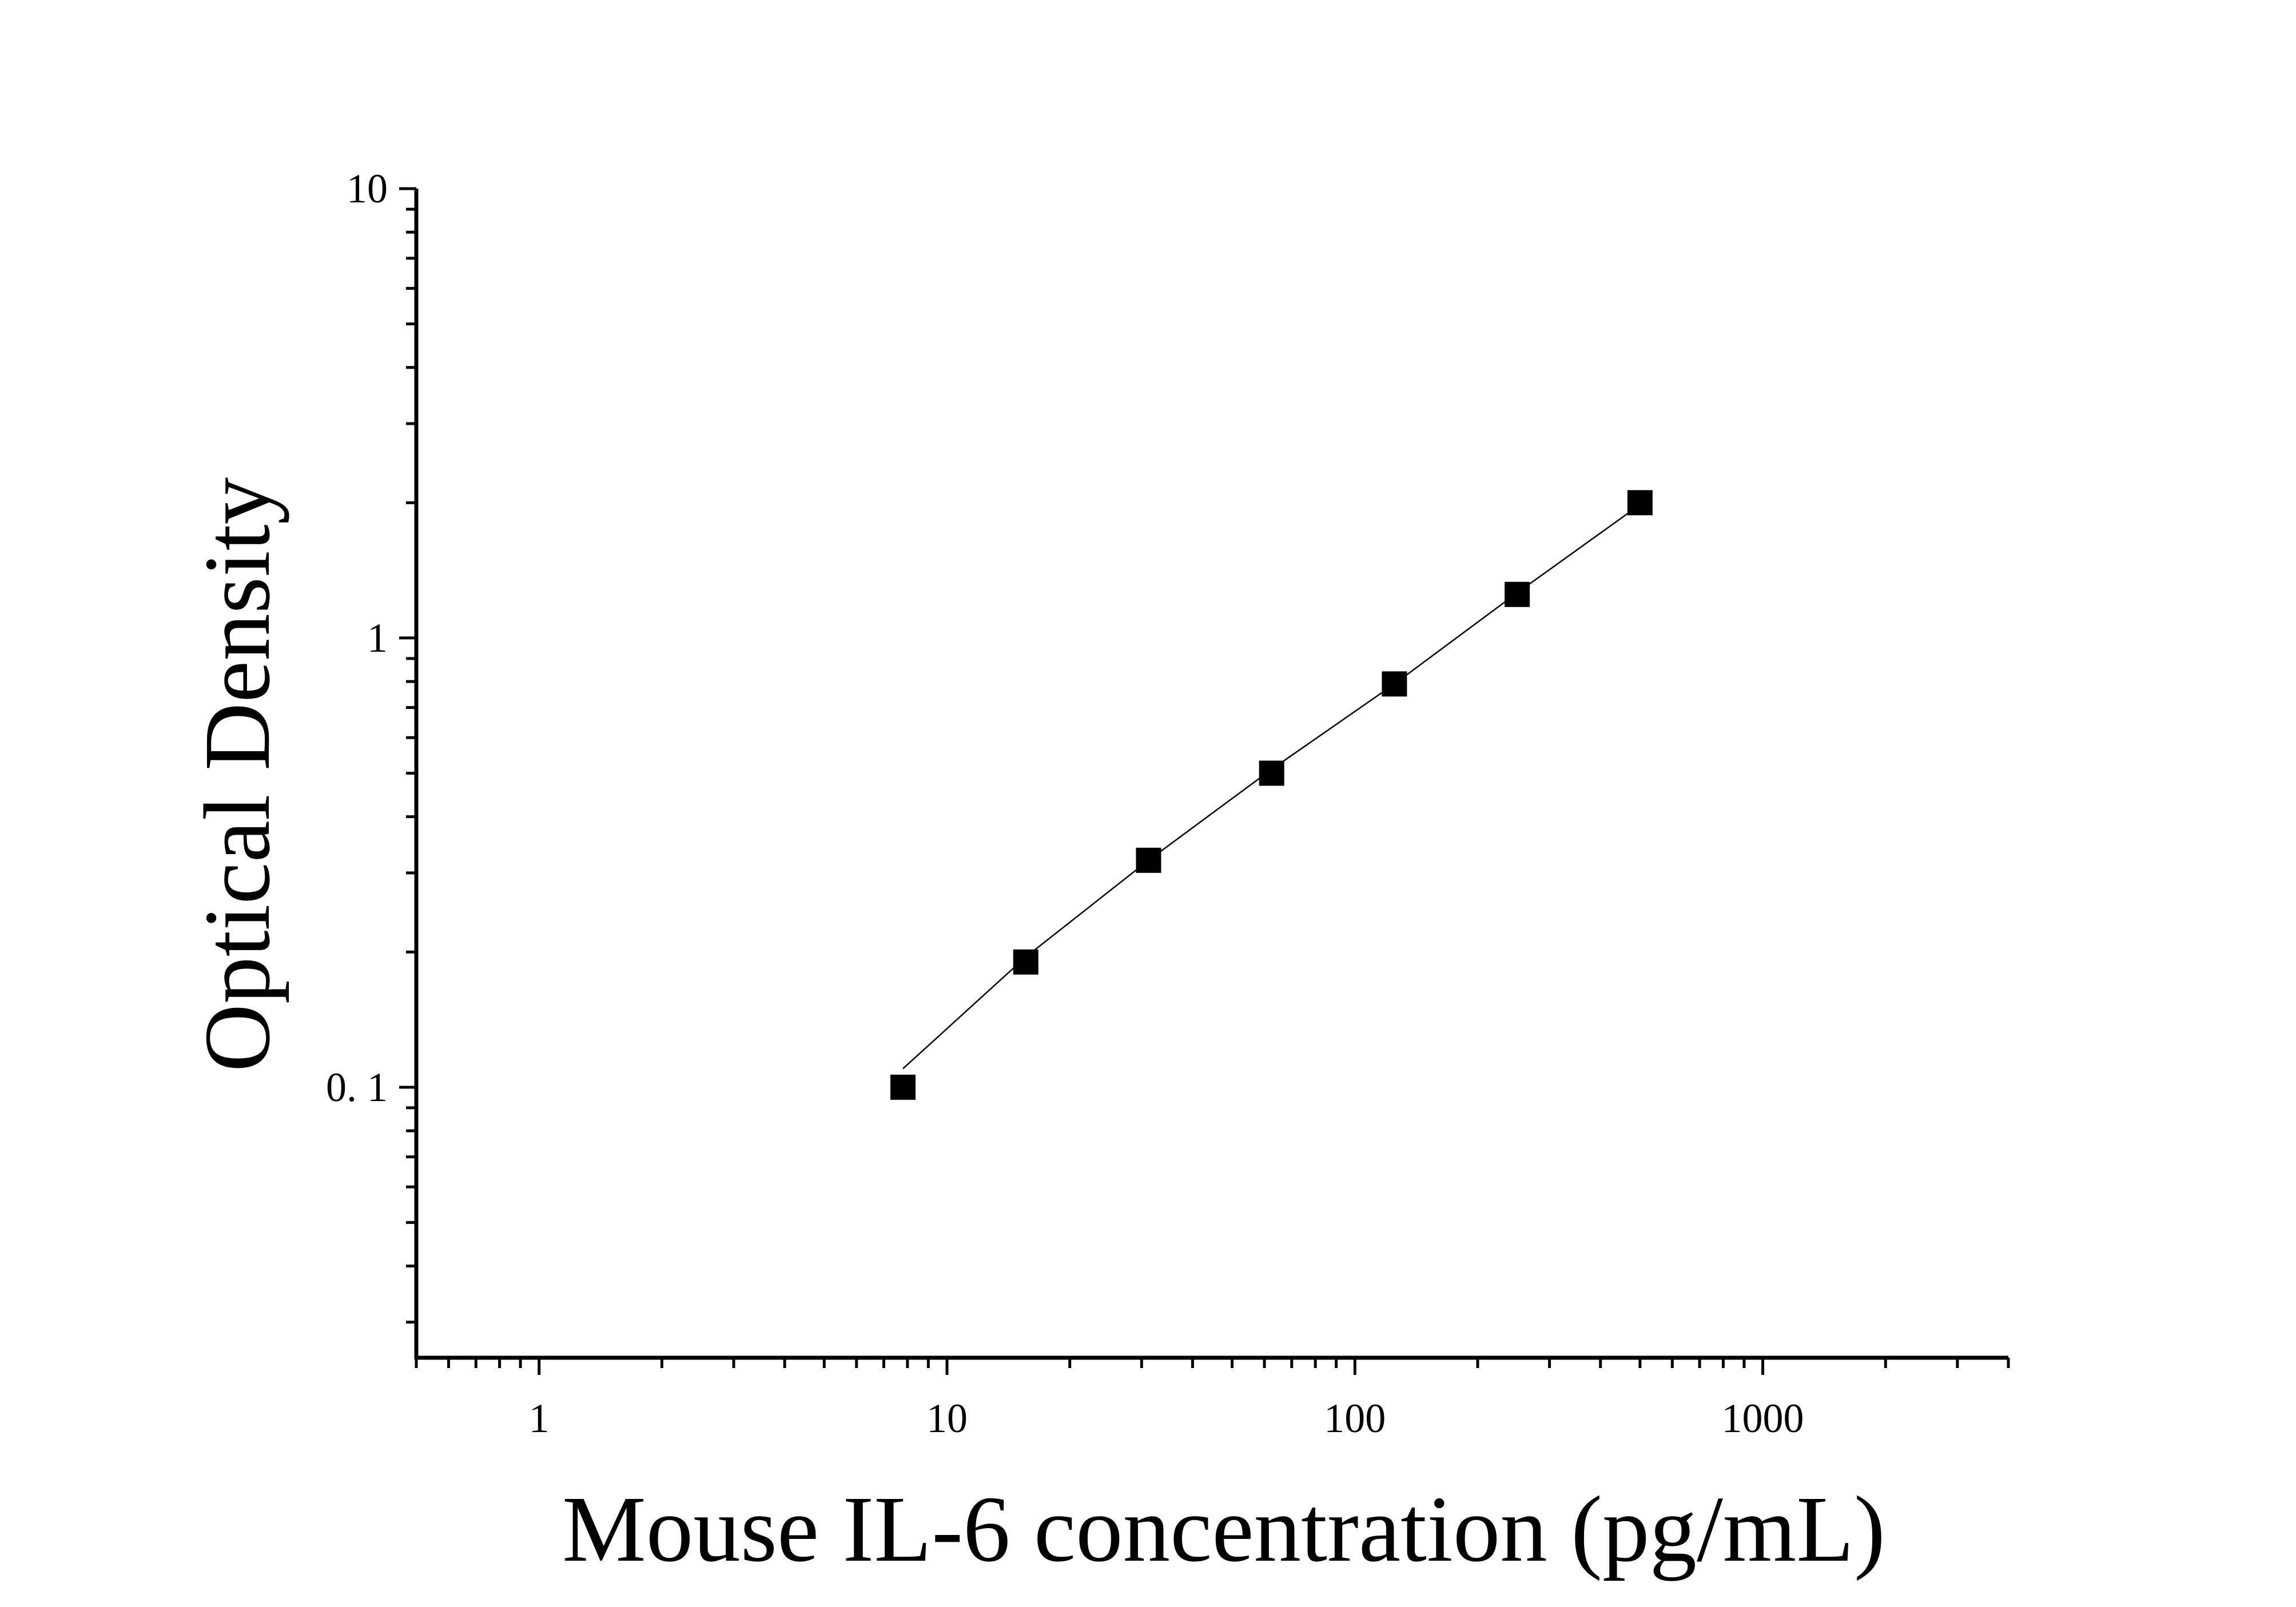 This screenshot has width=2296, height=1607. Describe the element at coordinates (1272, 795) in the screenshot. I see `data-points` at that location.